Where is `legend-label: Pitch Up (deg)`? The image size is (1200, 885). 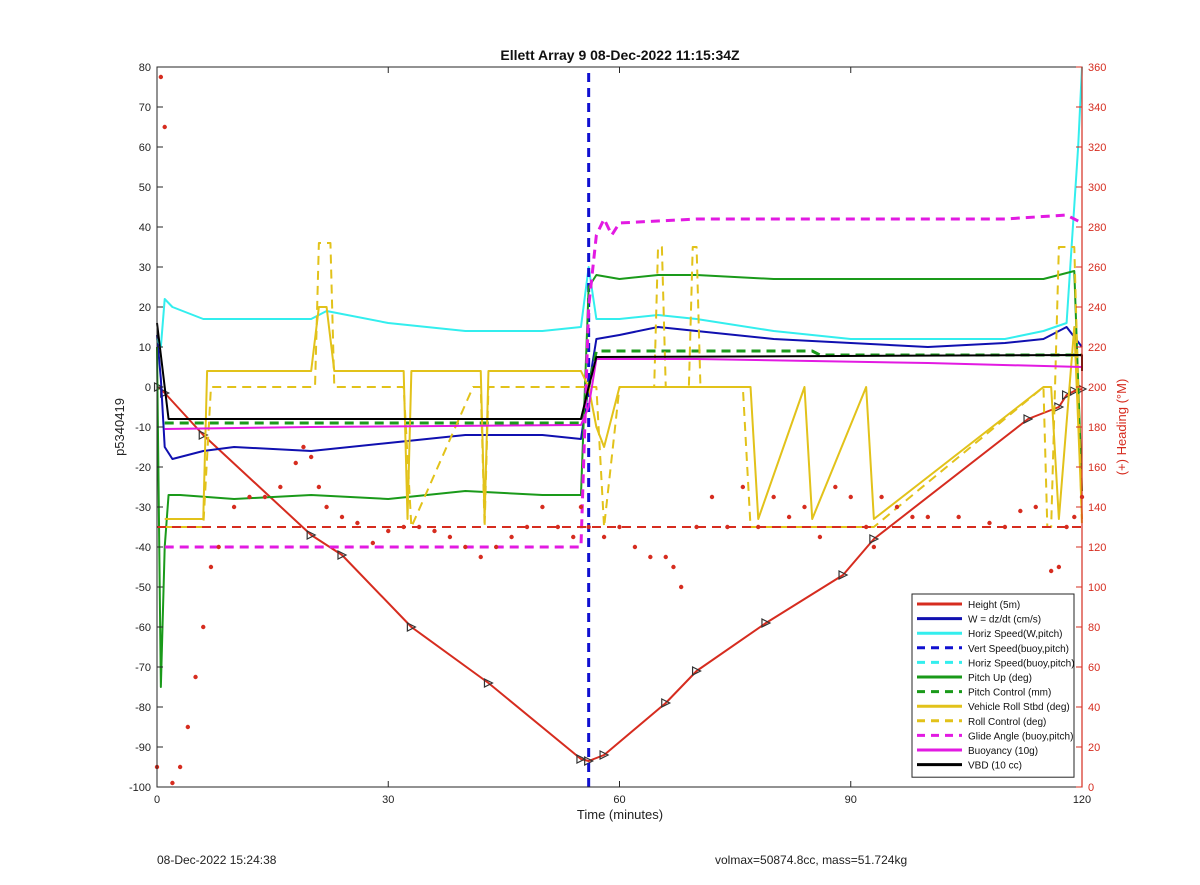
legend-label: Pitch Up (deg) is located at coordinates (1000, 678).